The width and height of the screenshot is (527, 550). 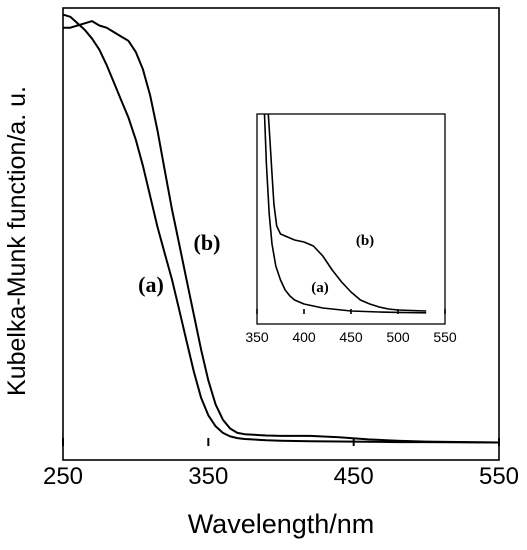 I want to click on inset-series-line-b, so click(x=347, y=212).